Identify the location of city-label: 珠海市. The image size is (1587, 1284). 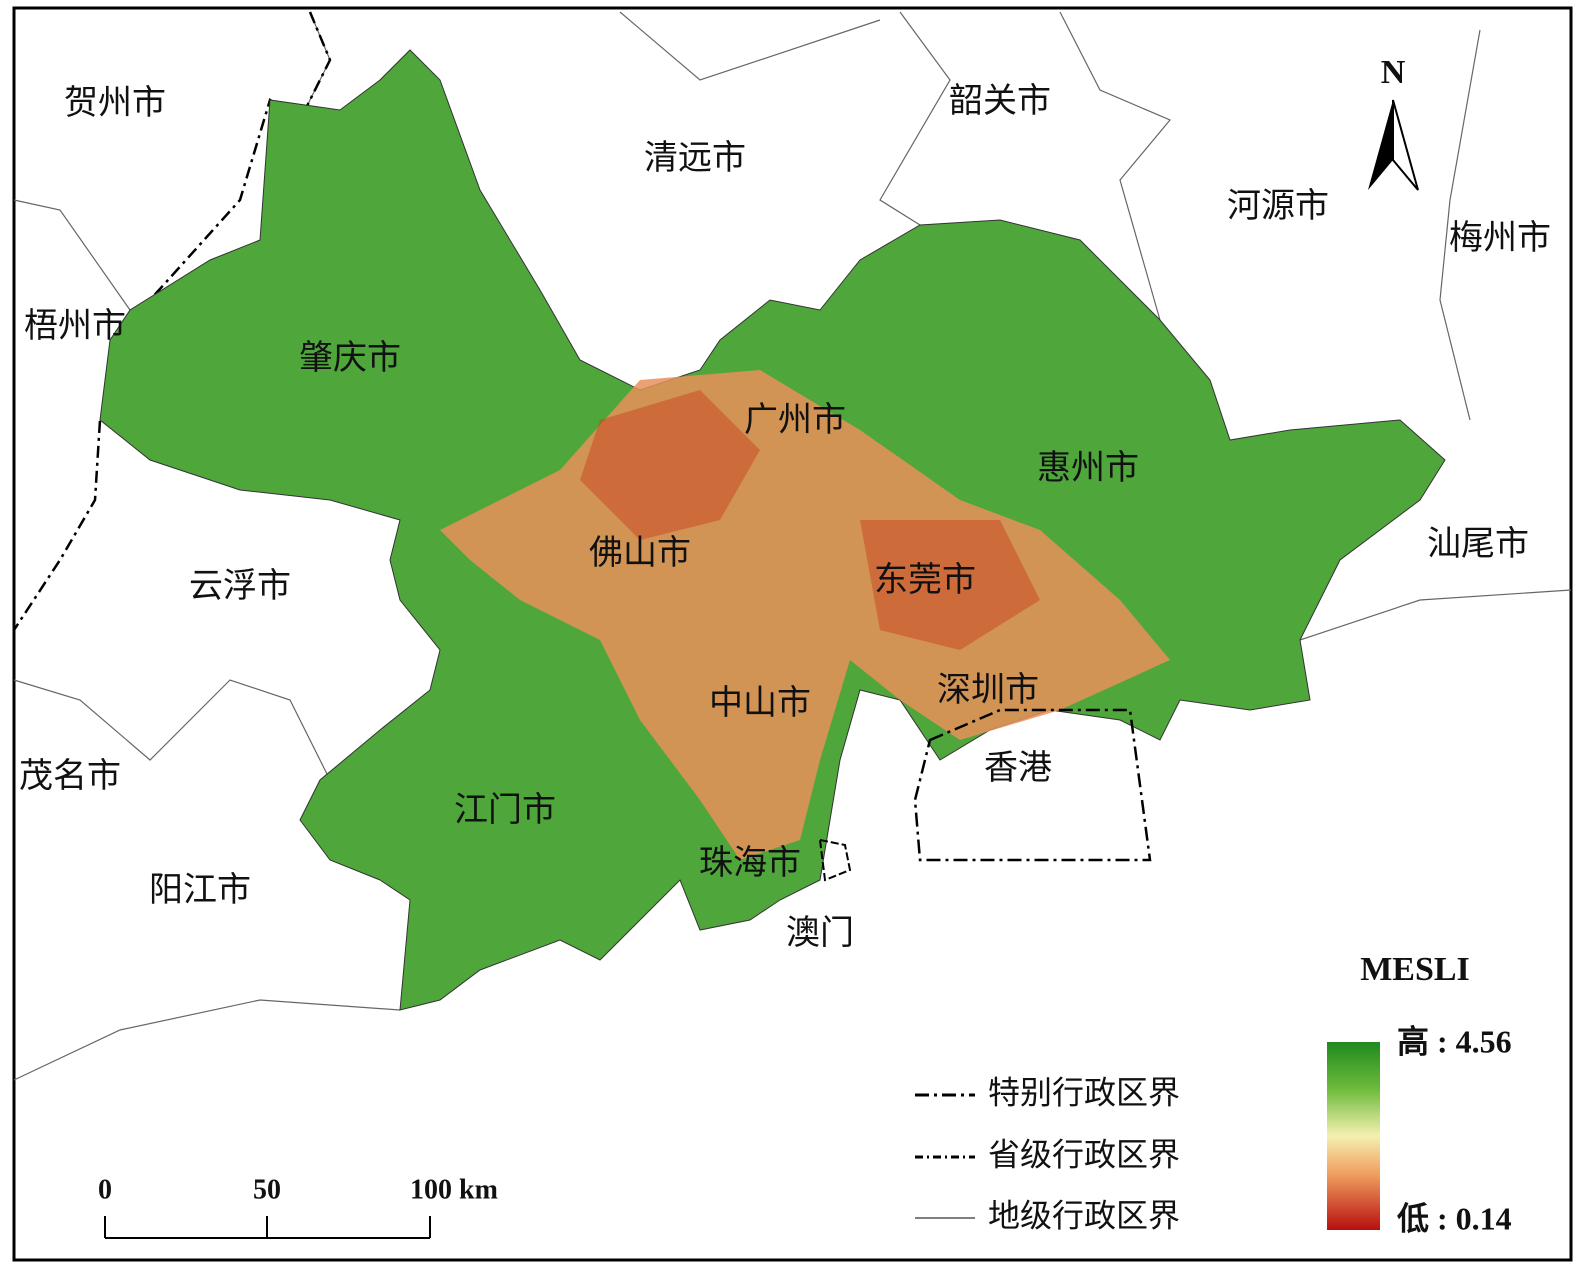
(750, 863).